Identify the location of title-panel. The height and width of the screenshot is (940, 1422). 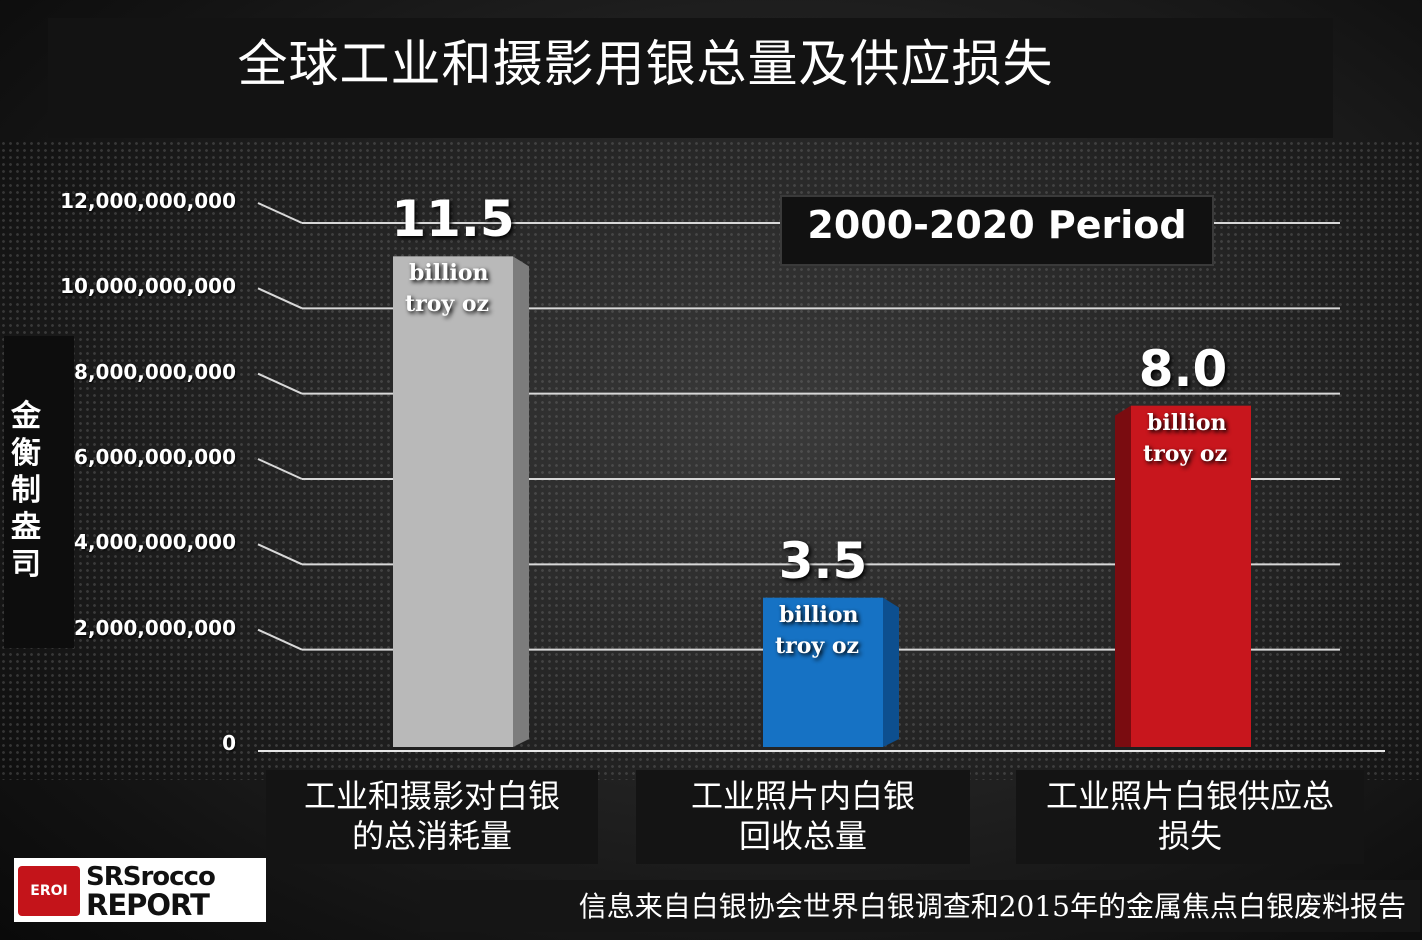
(690, 78).